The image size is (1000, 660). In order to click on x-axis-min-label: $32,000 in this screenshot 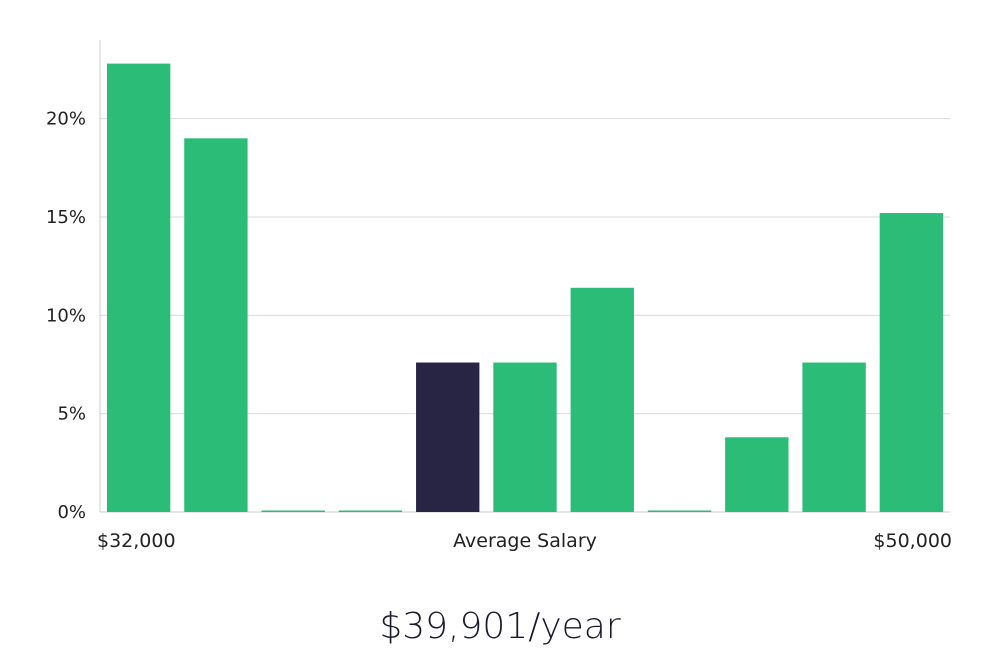, I will do `click(136, 541)`.